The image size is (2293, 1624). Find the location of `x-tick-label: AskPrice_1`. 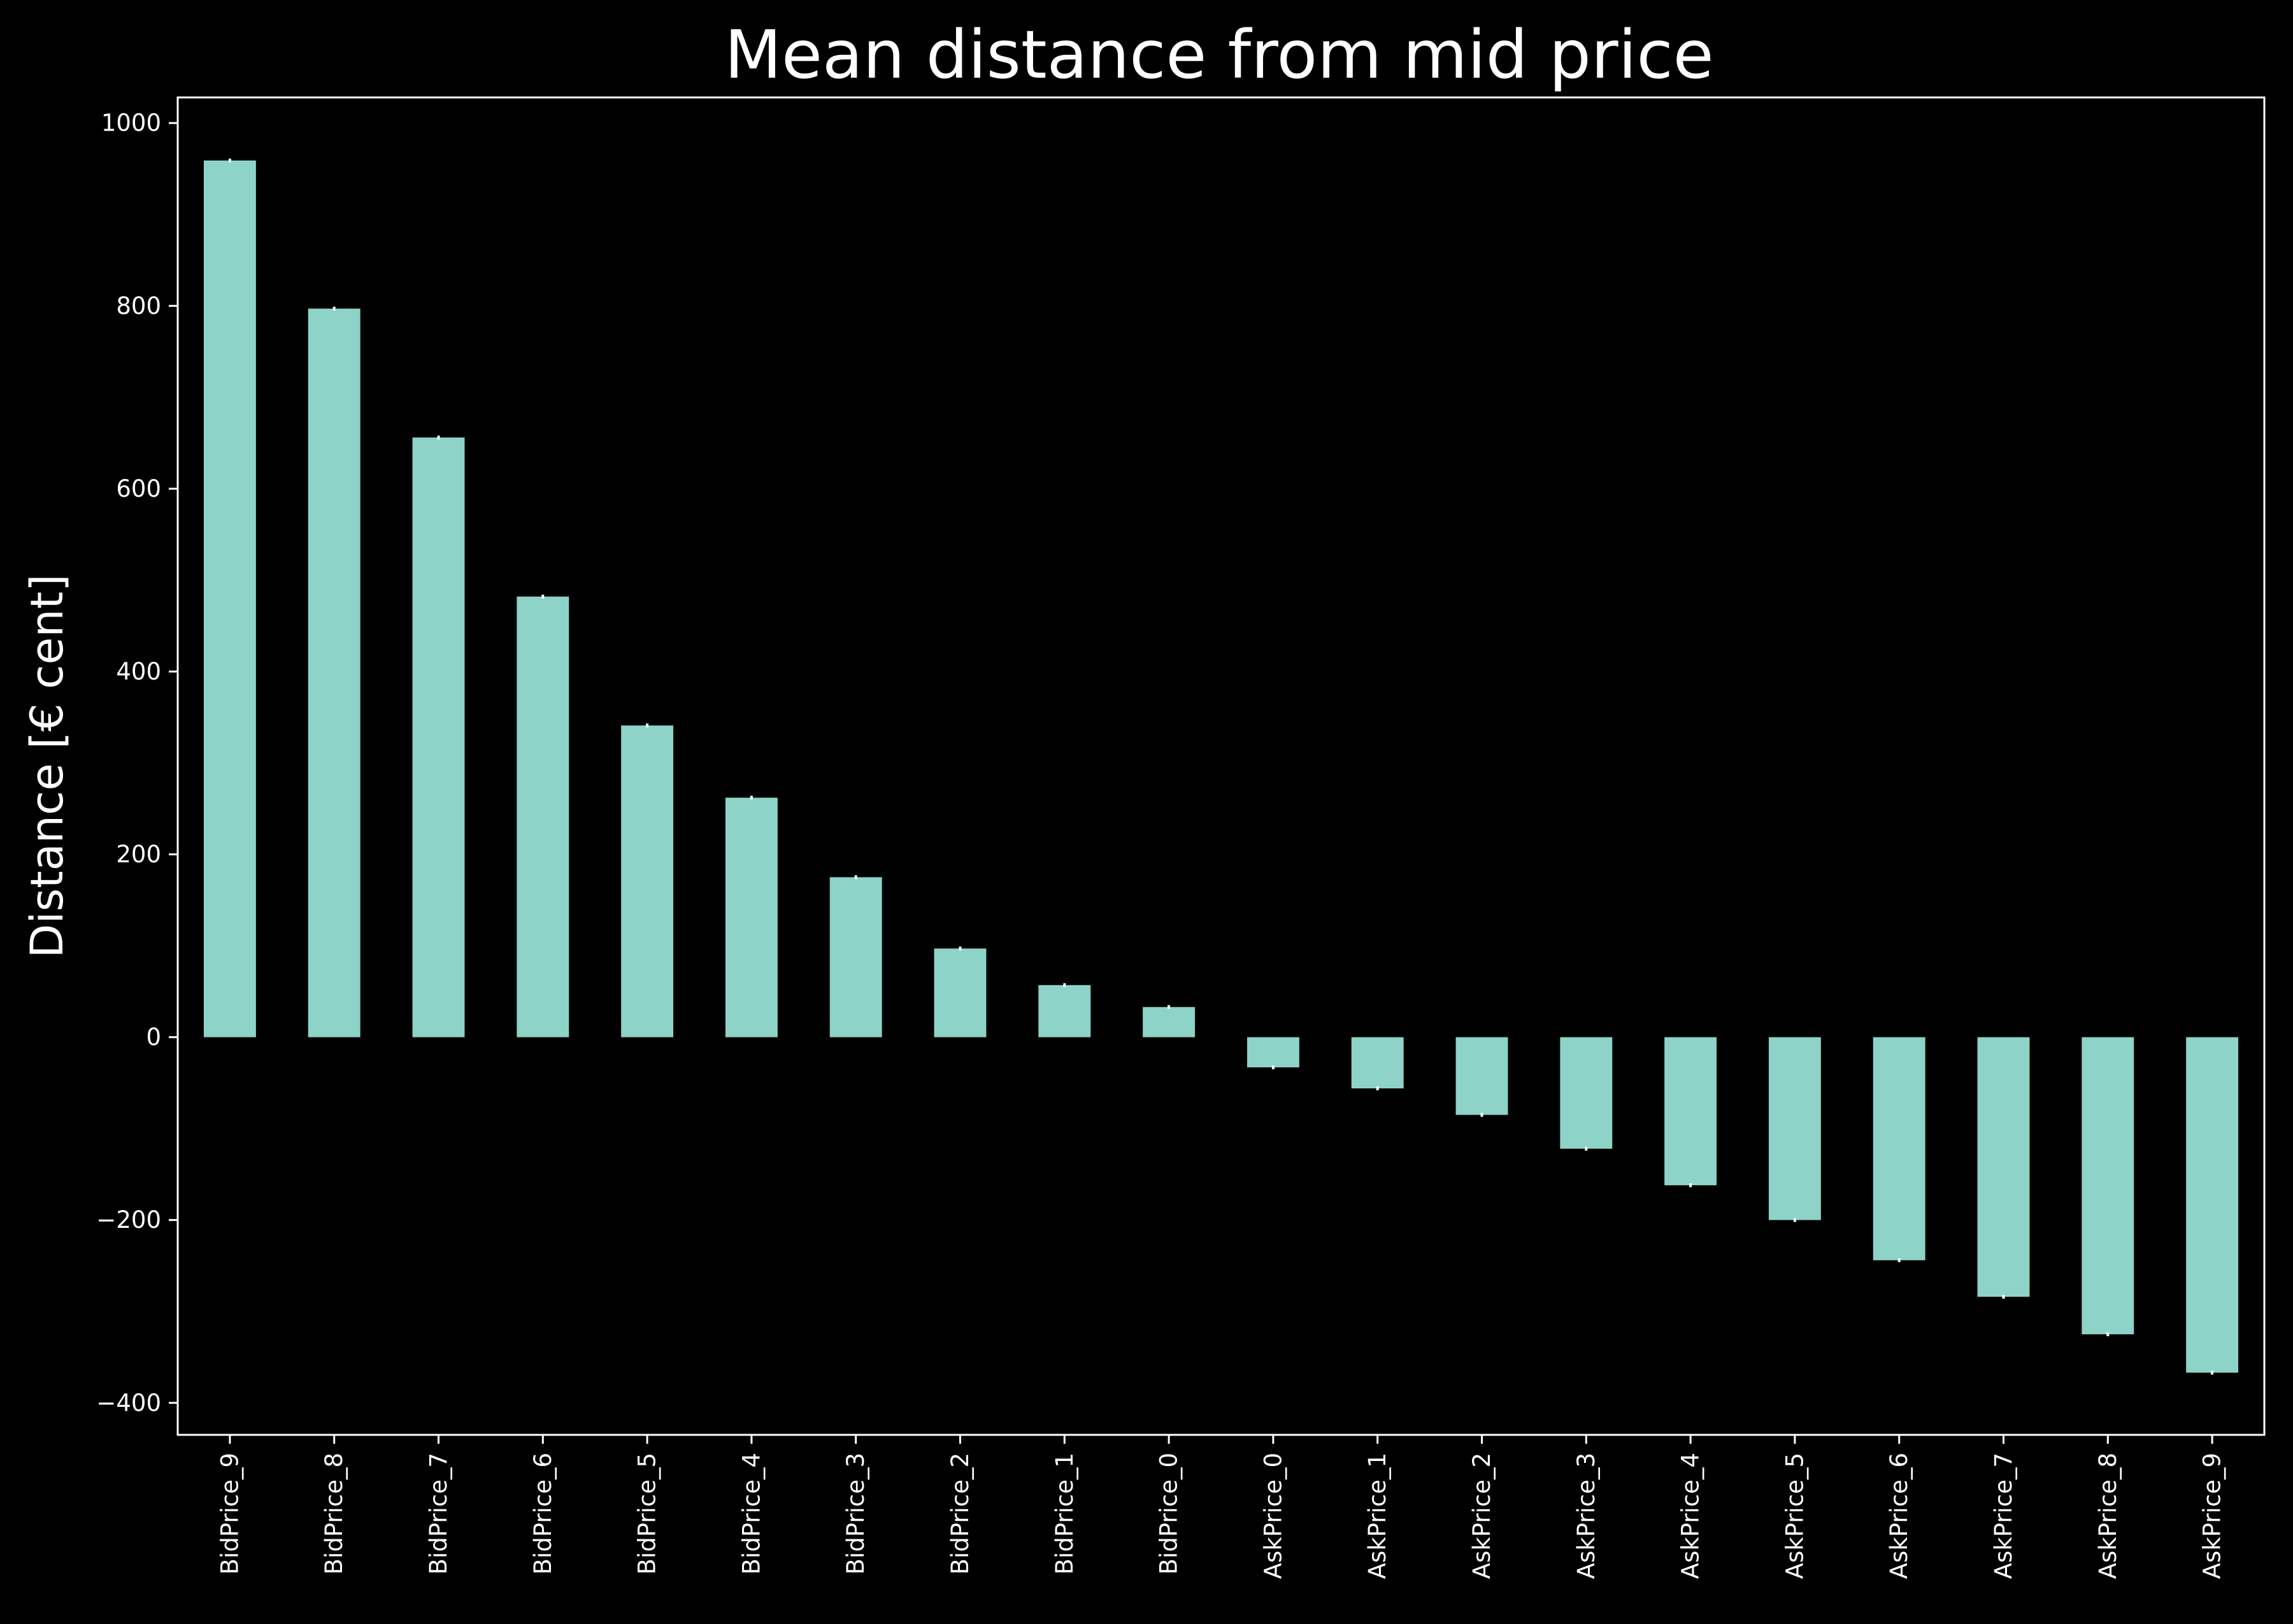

x-tick-label: AskPrice_1 is located at coordinates (1377, 1516).